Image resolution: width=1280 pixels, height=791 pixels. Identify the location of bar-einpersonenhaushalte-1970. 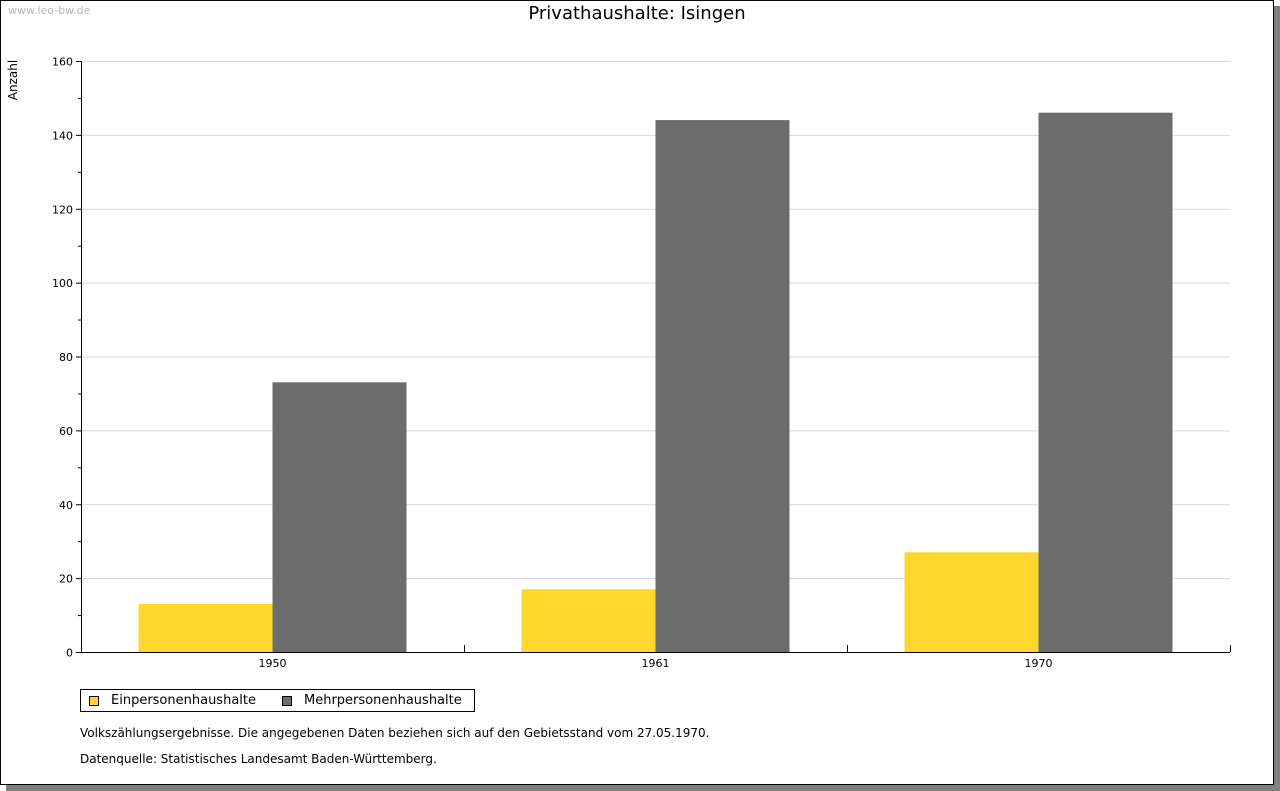
(971, 602).